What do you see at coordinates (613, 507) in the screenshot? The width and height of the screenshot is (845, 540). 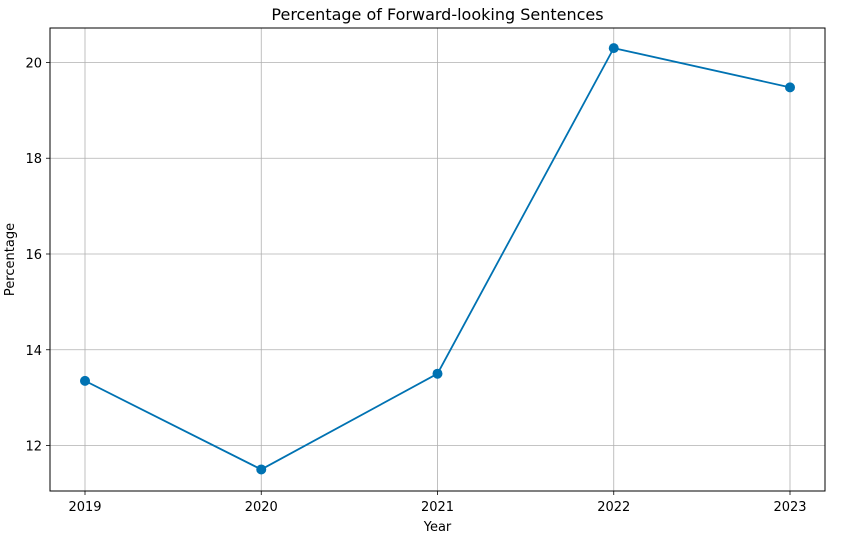 I see `x-tick-label: 2022` at bounding box center [613, 507].